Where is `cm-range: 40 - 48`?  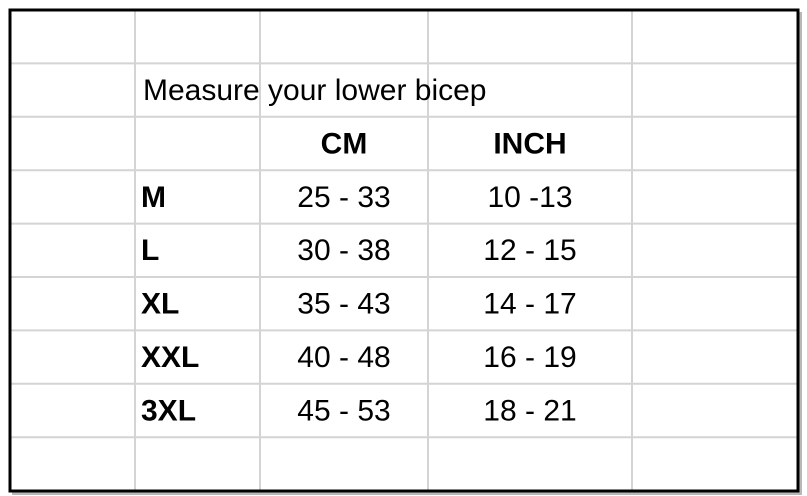
cm-range: 40 - 48 is located at coordinates (343, 357).